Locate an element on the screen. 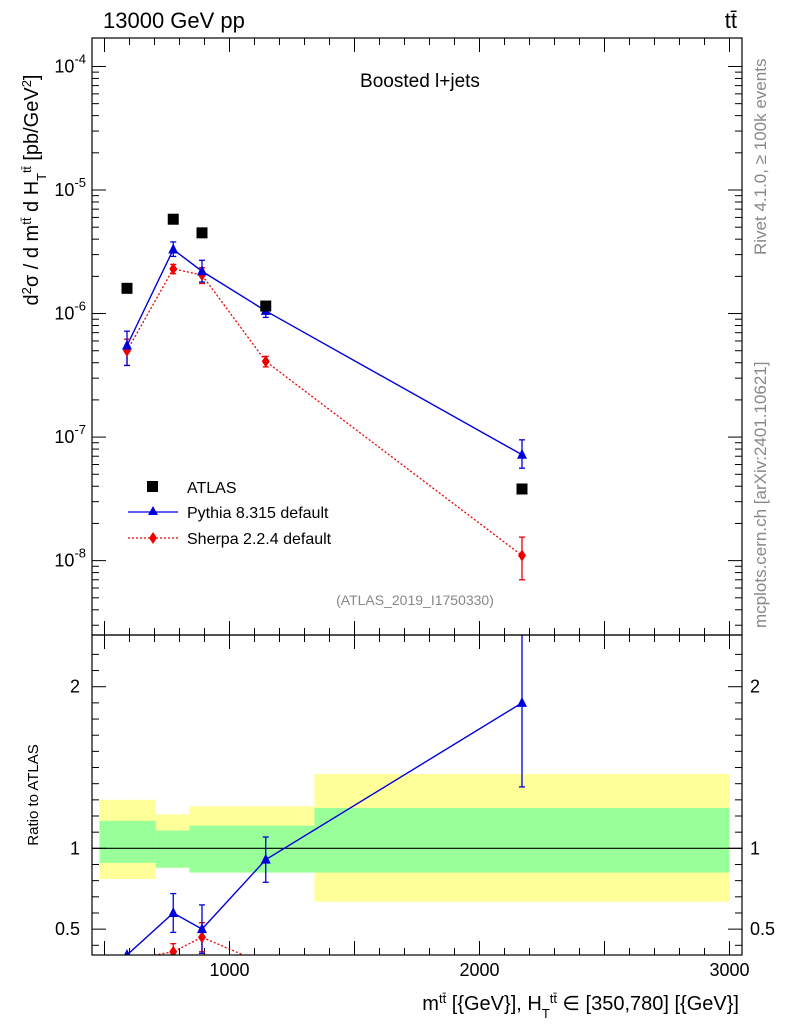  y-tick-label: 10⁻⁶ is located at coordinates (70, 311).